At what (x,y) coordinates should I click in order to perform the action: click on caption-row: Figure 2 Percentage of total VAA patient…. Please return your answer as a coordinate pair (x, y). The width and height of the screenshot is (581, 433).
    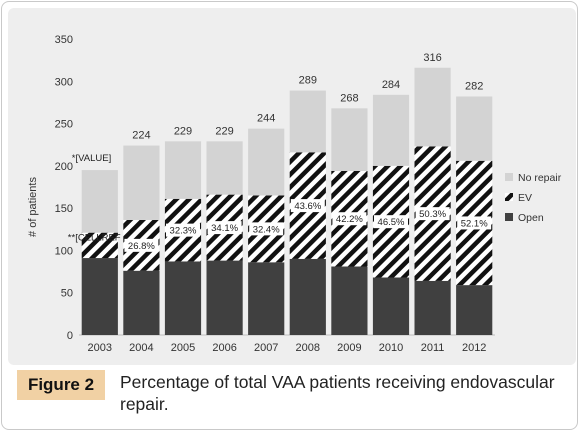
    Looking at the image, I should click on (295, 400).